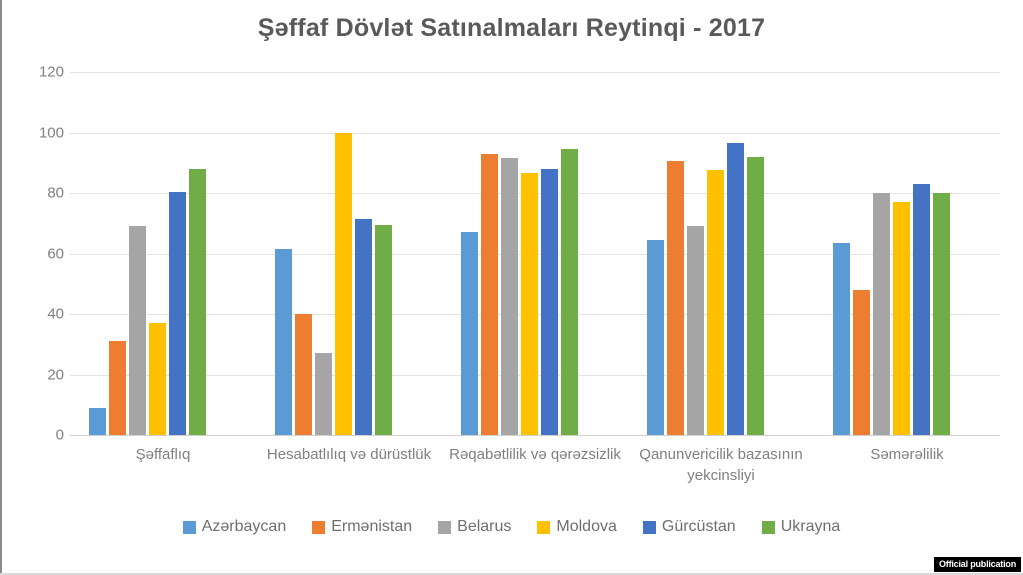  I want to click on x-axis-line, so click(535, 435).